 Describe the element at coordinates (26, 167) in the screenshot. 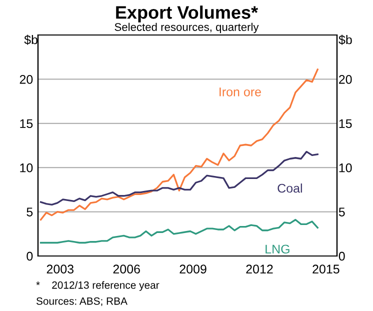

I see `y-tick-label: 10` at that location.